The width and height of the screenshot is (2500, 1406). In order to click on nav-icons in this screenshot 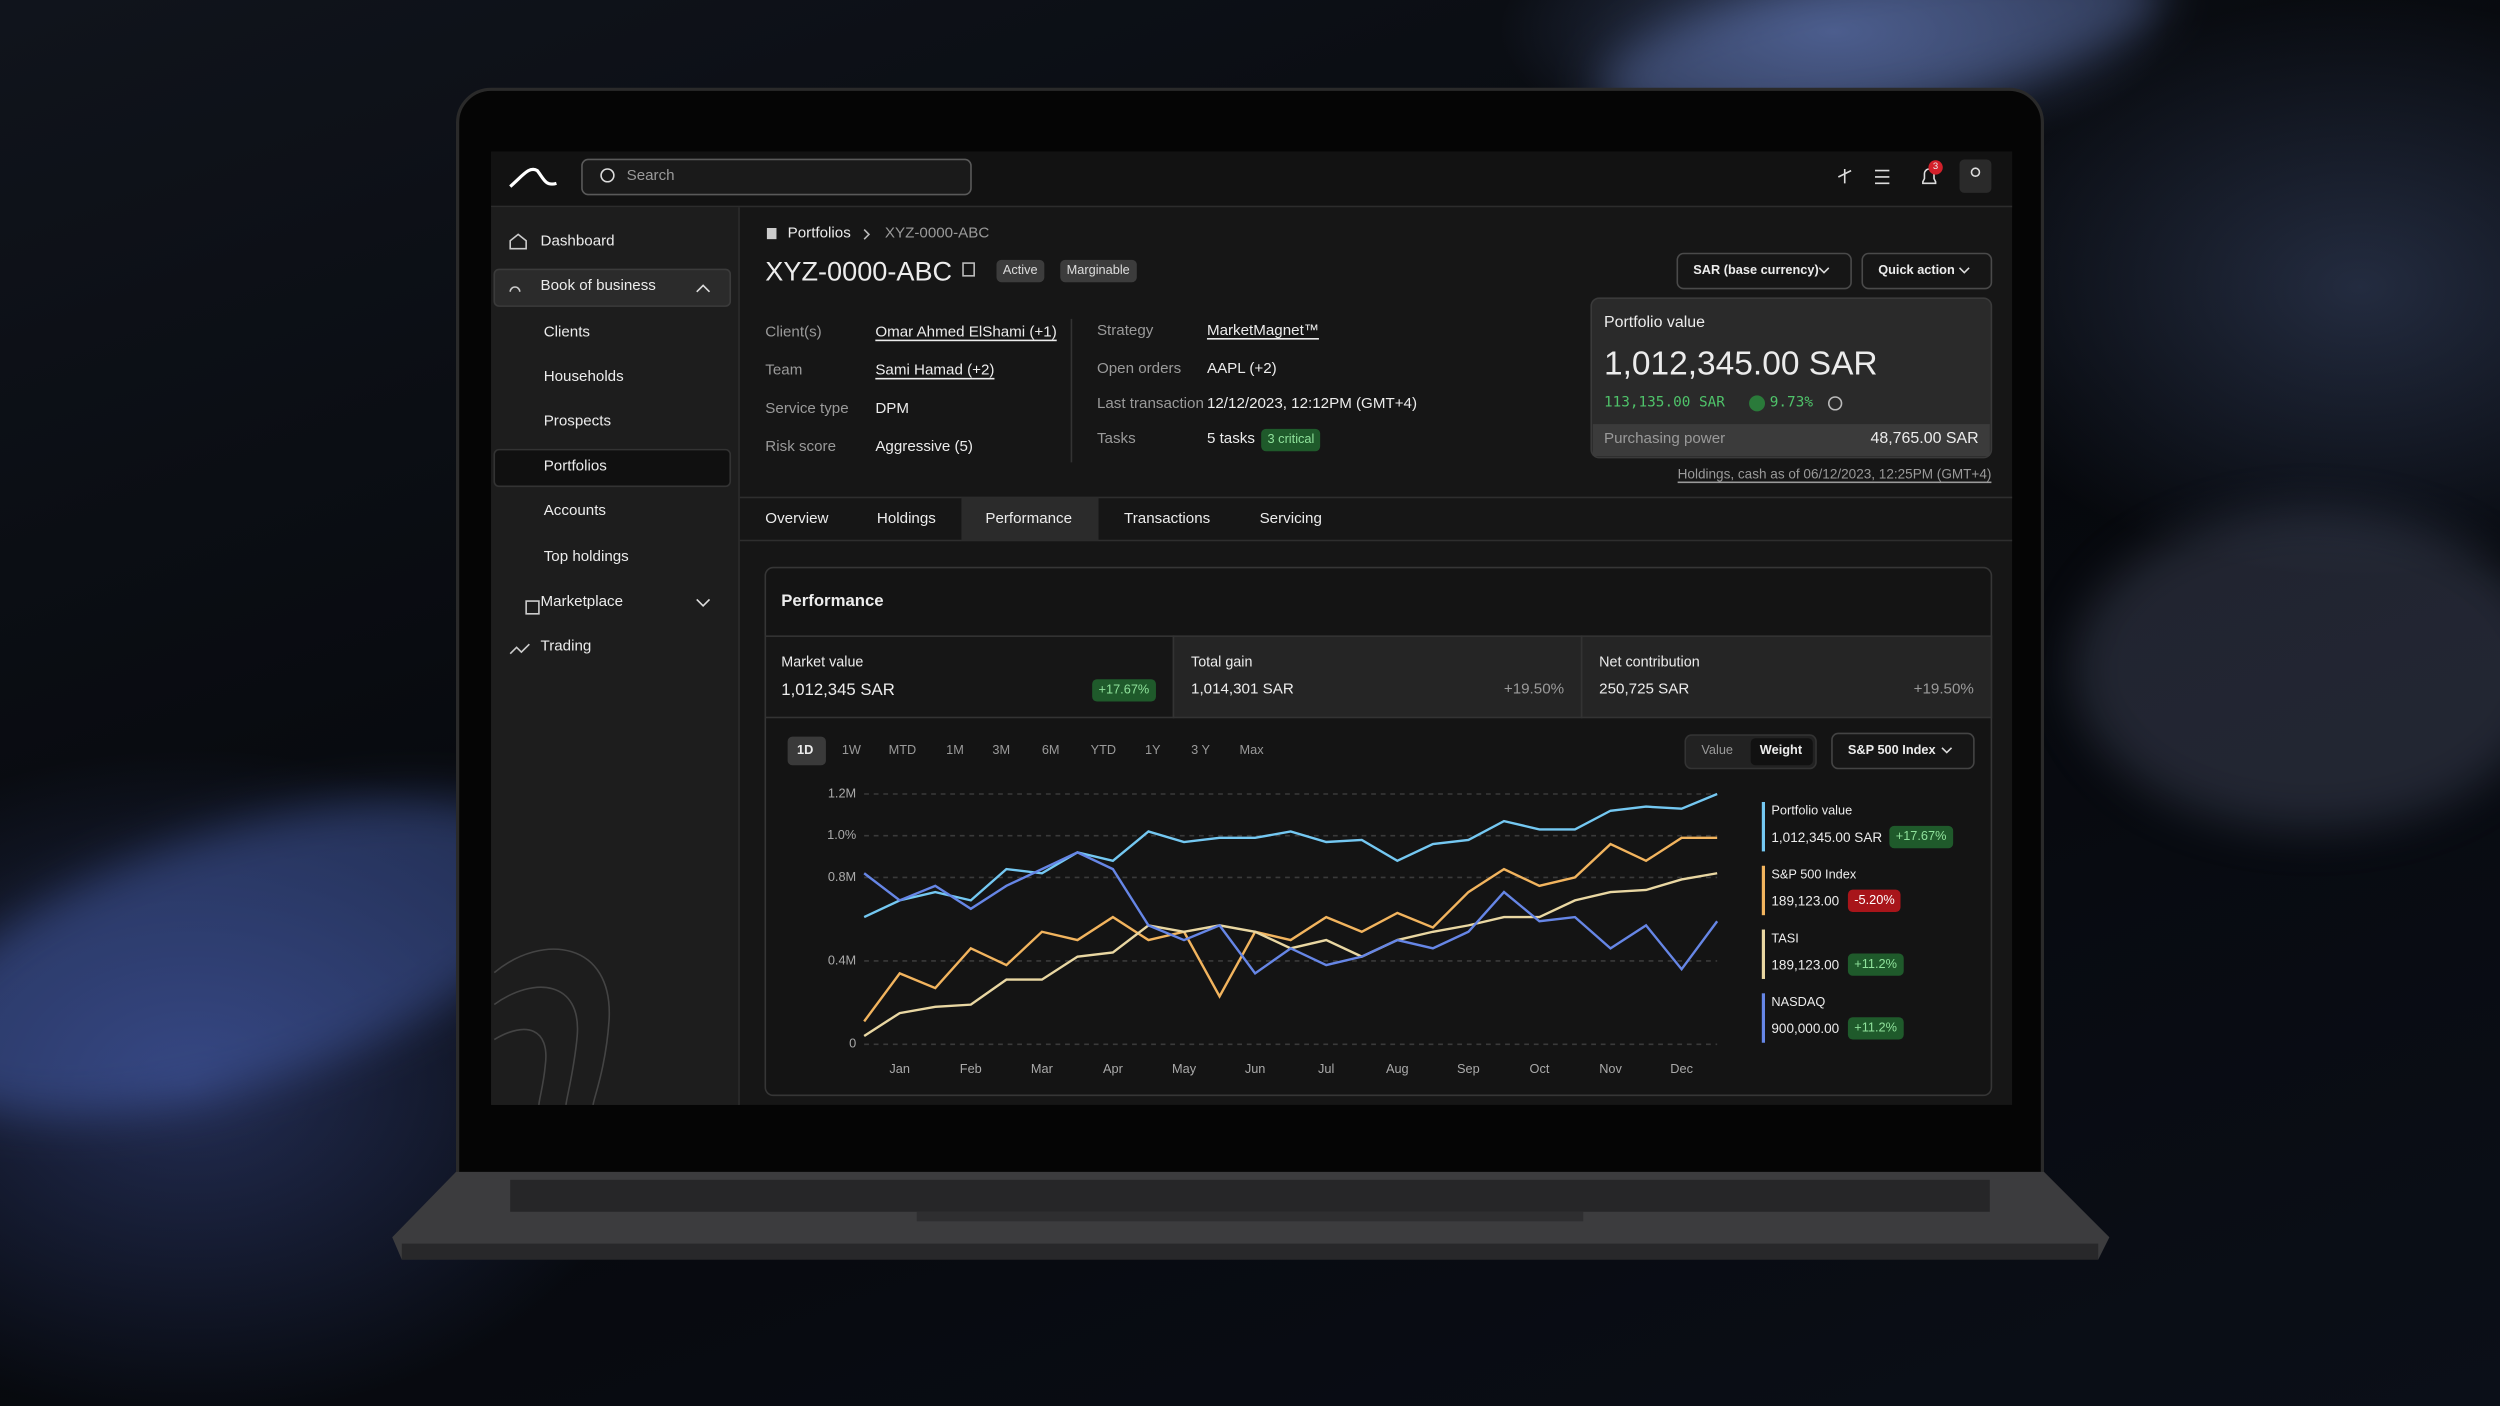, I will do `click(524, 444)`.